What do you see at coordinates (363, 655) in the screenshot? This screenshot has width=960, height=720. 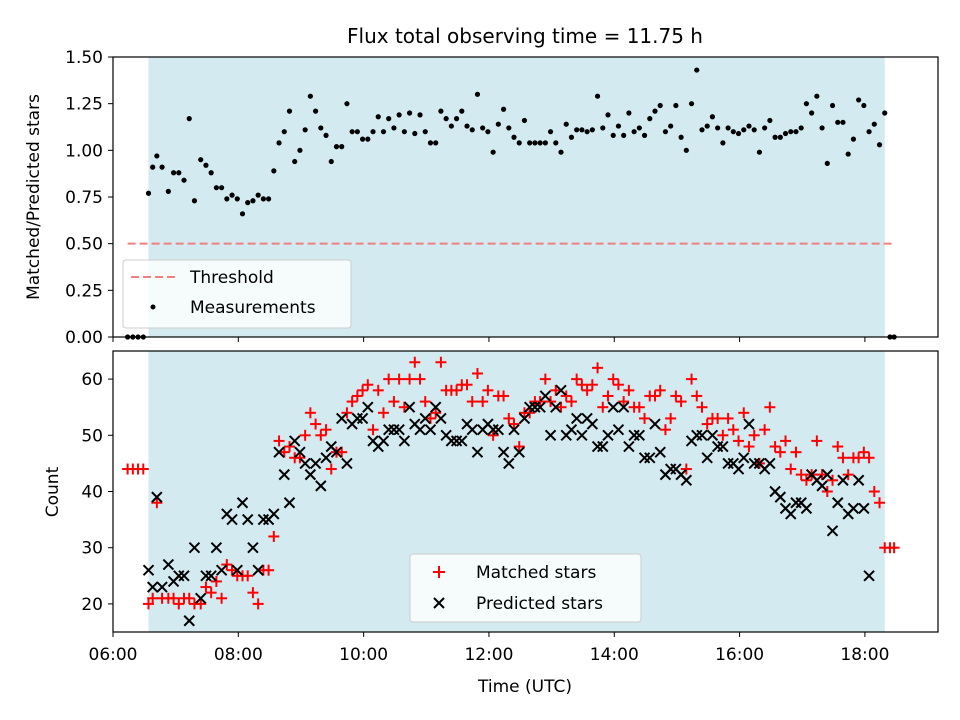 I see `x-tick-label: 10:00` at bounding box center [363, 655].